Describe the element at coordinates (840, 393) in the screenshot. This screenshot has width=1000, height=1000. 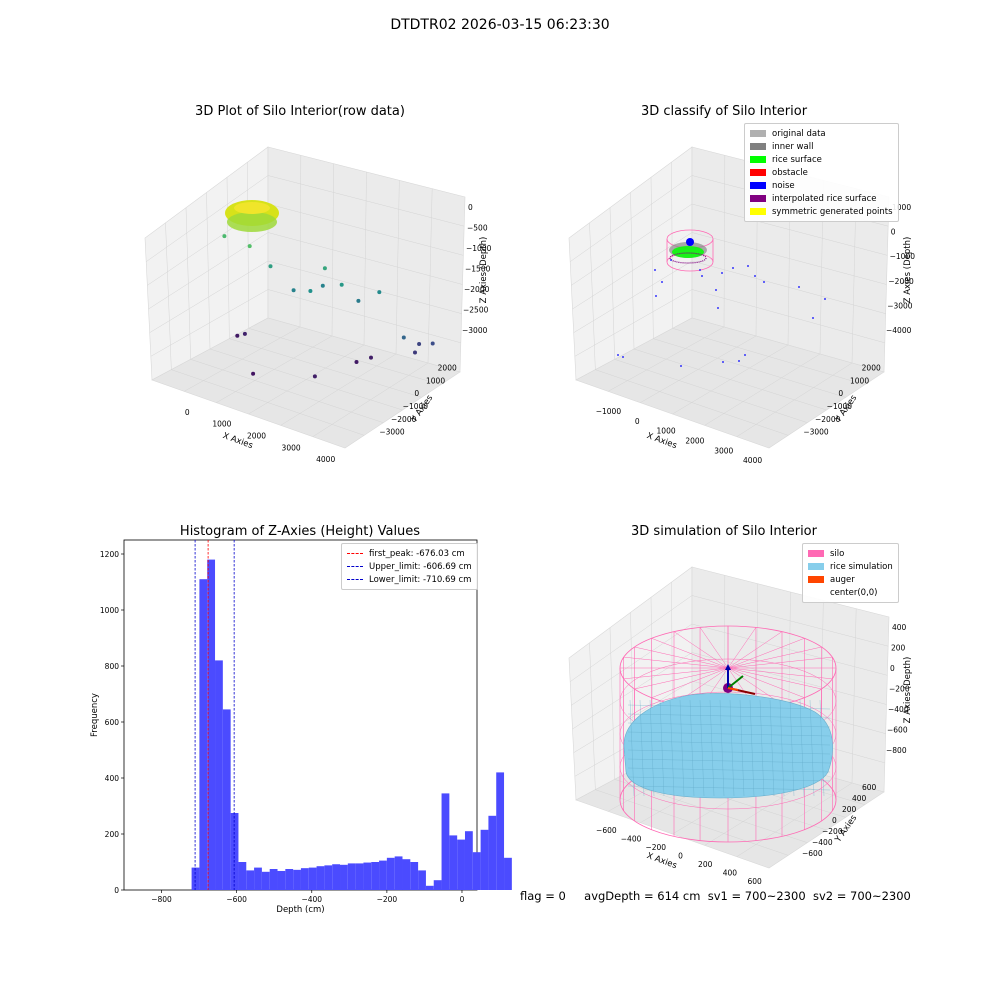
I see `panel2-y-tick-label: 0` at that location.